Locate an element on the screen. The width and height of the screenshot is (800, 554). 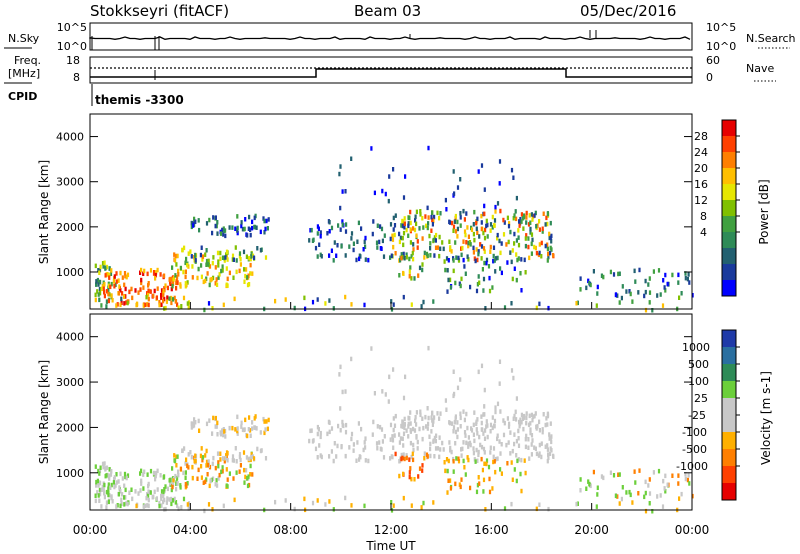
colorbar-tick-label: 8 is located at coordinates (703, 216).